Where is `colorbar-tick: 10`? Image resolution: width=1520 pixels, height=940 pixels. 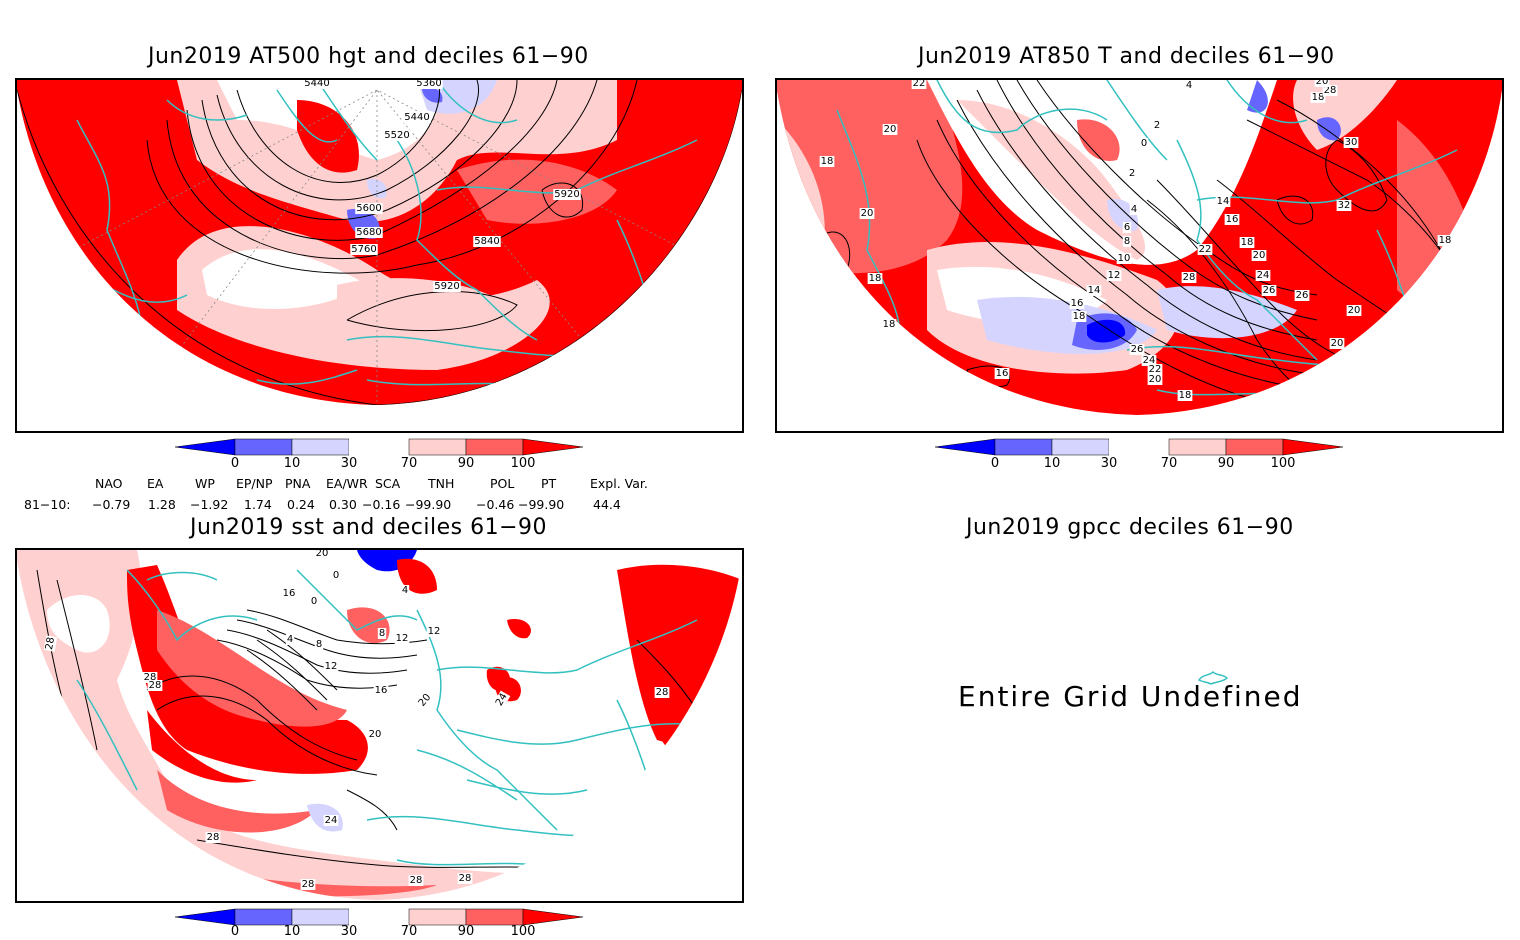 colorbar-tick: 10 is located at coordinates (1052, 463).